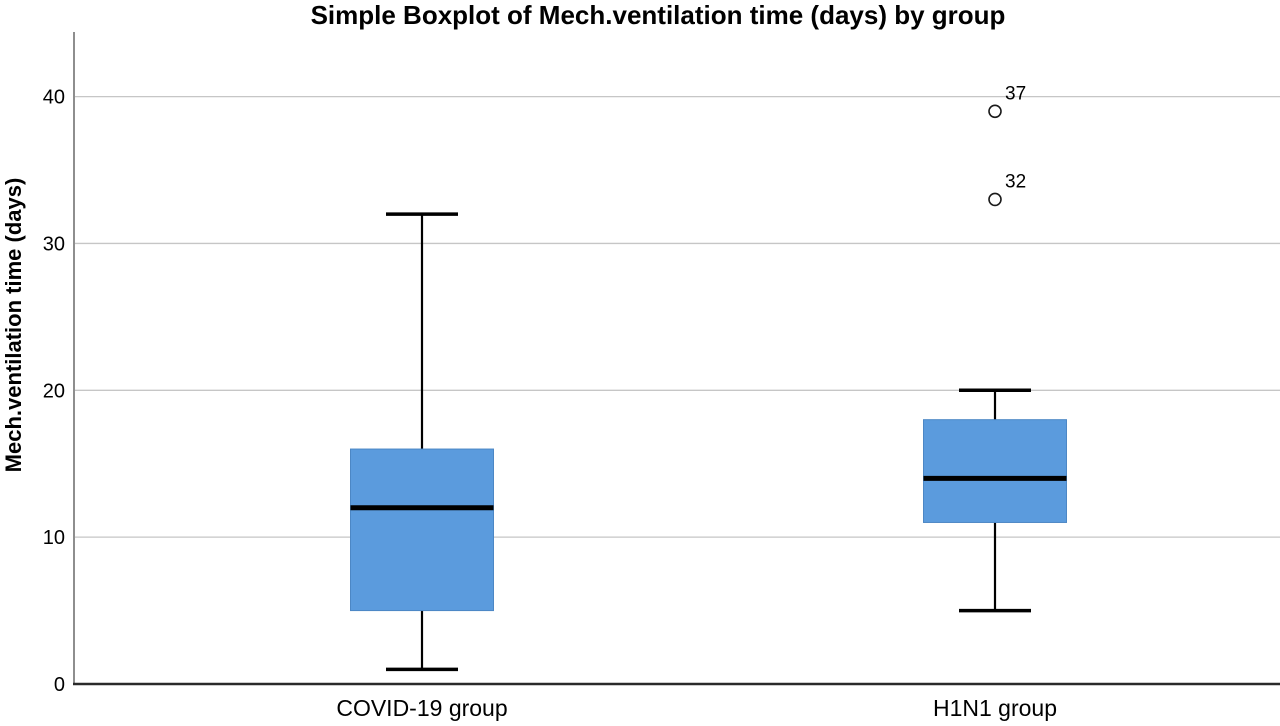 The width and height of the screenshot is (1280, 726). I want to click on outlier-label-1-1: 32, so click(1015, 181).